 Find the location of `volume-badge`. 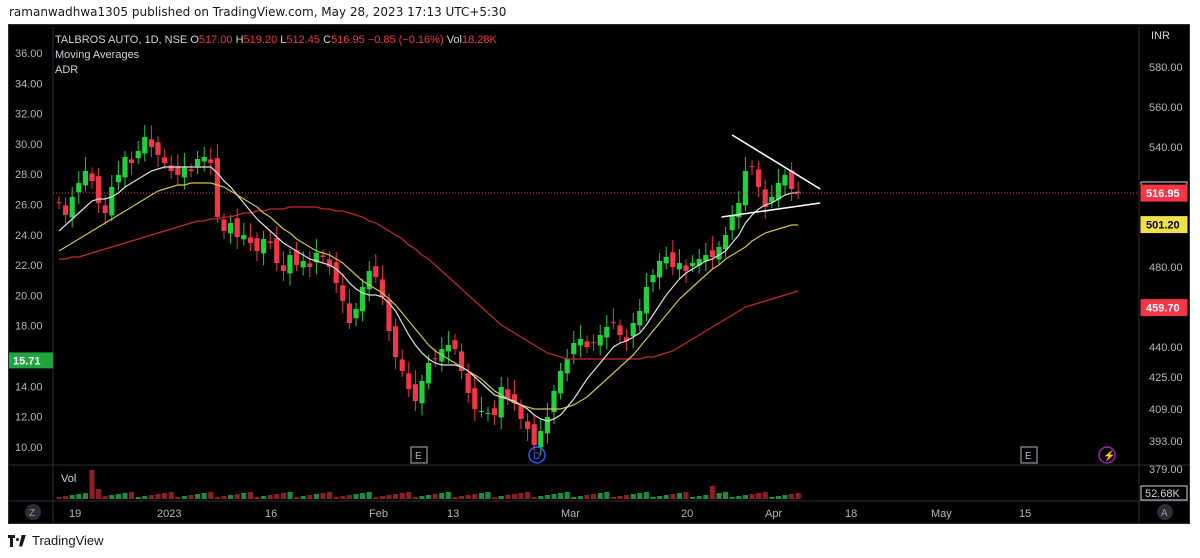

volume-badge is located at coordinates (1164, 493).